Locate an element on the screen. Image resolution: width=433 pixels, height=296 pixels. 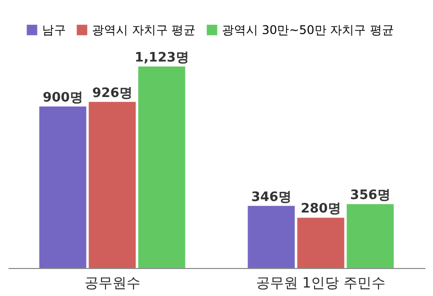
x-tick-label: 공무원수 is located at coordinates (112, 284).